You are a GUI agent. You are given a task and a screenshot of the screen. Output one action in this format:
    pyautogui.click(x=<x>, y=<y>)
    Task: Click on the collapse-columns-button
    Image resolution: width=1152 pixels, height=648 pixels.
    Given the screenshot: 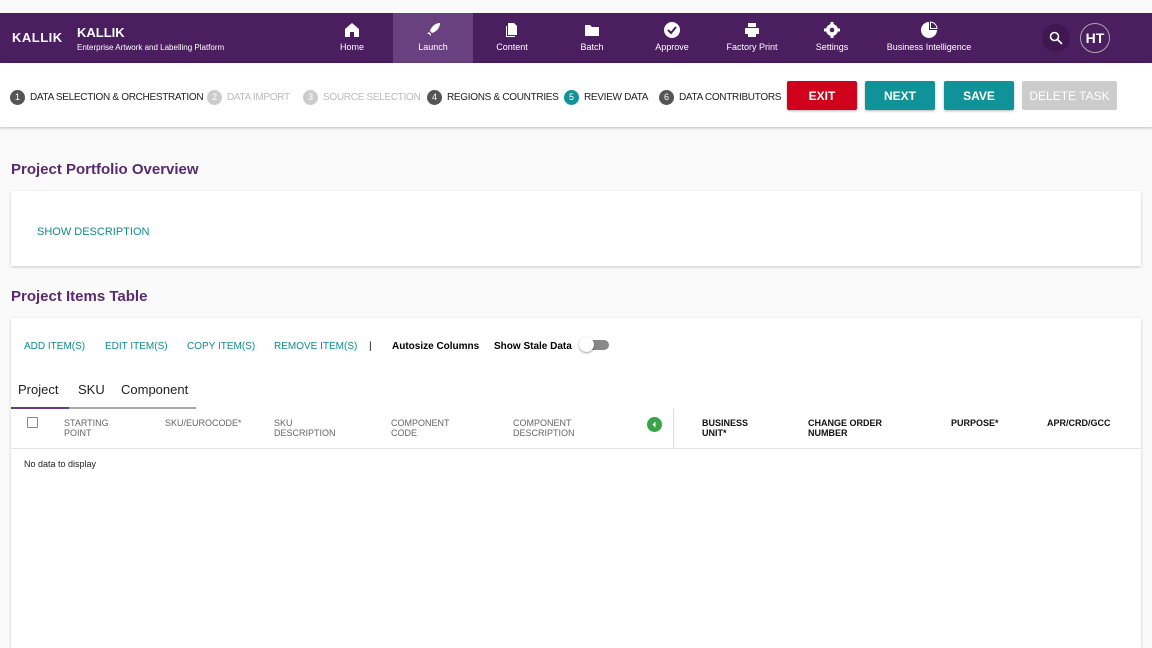 What is the action you would take?
    pyautogui.click(x=654, y=424)
    